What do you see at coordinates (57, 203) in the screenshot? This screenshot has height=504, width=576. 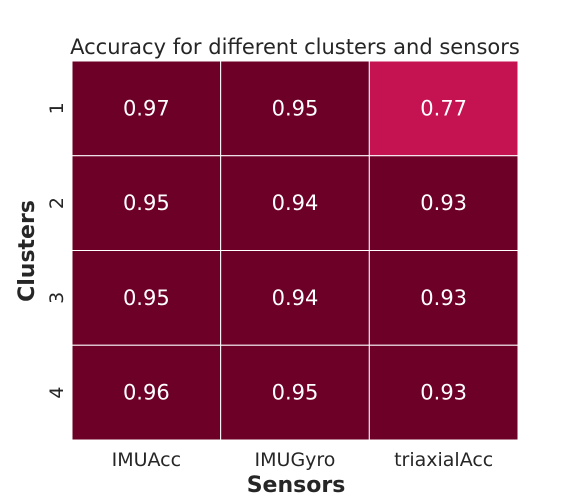 I see `y-tick-label: 2` at bounding box center [57, 203].